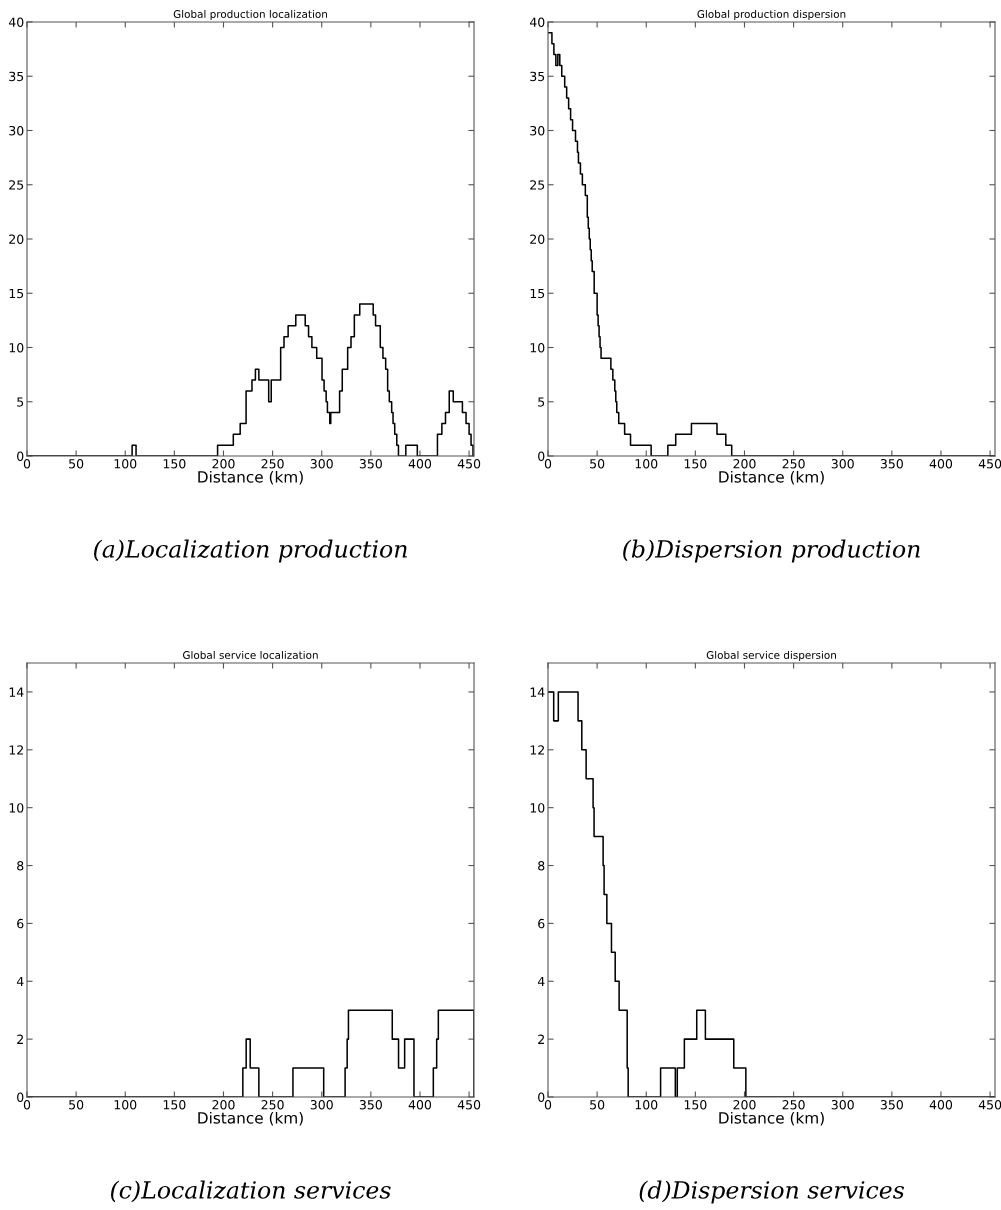  Describe the element at coordinates (250, 551) in the screenshot. I see `text: (a)Localization production` at that location.